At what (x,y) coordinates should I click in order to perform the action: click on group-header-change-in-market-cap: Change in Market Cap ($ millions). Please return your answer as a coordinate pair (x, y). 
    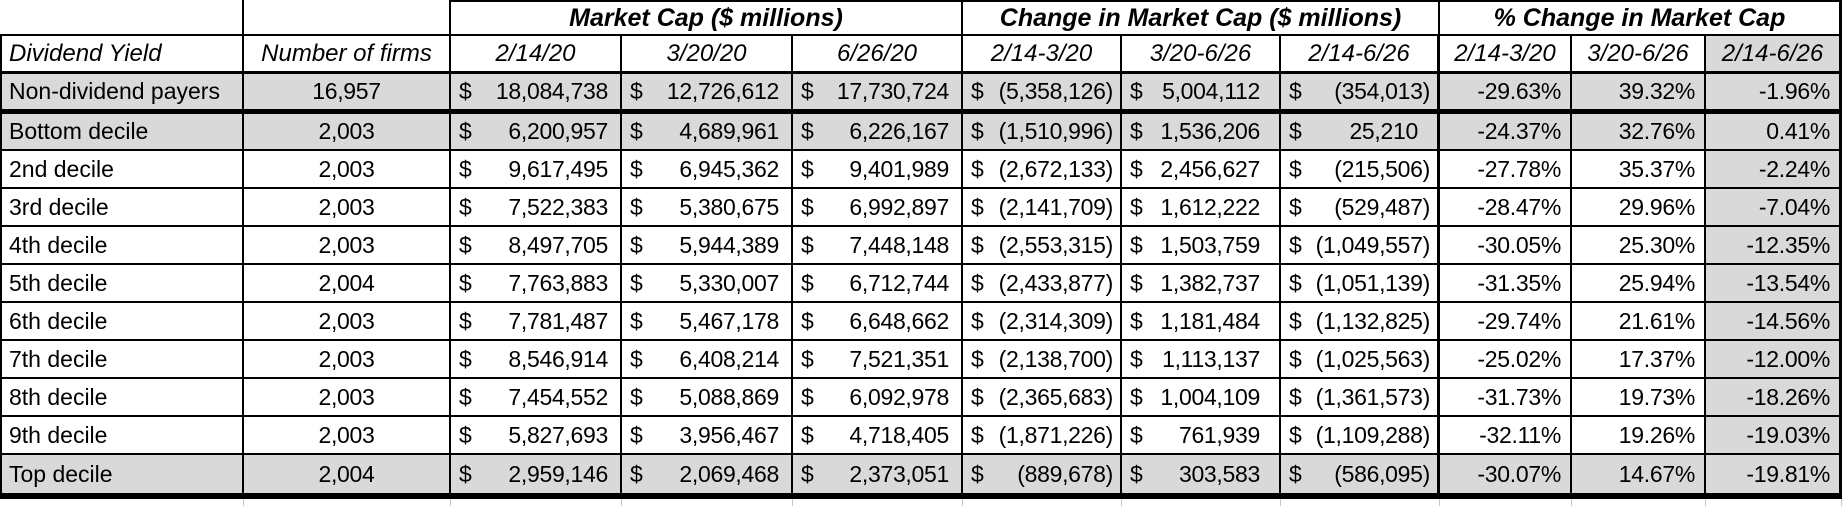
    Looking at the image, I should click on (1201, 17).